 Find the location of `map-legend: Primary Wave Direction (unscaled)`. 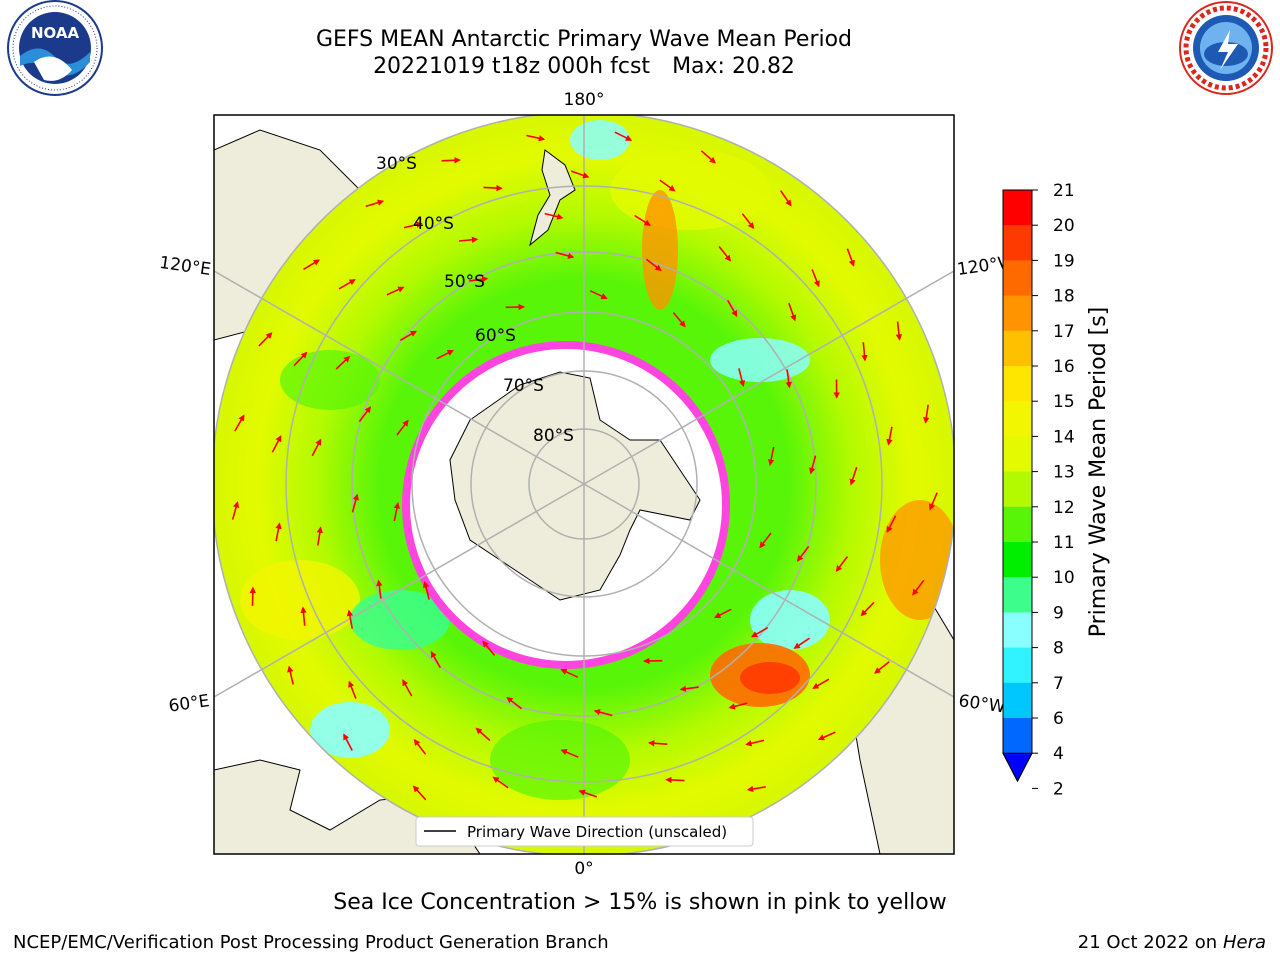

map-legend: Primary Wave Direction (unscaled) is located at coordinates (584, 831).